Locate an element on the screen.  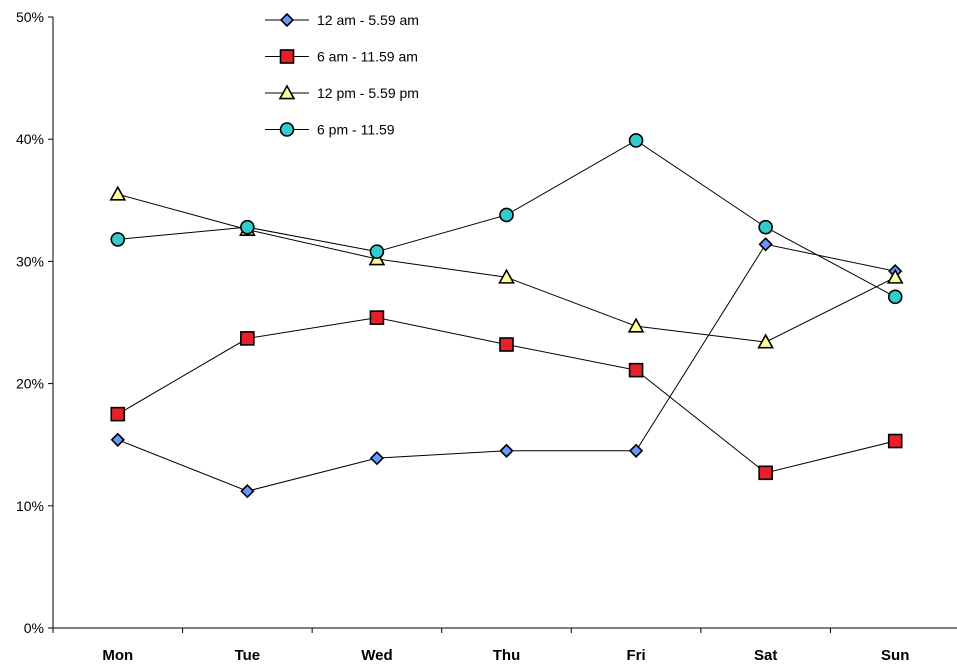
x-axis-ticks: Mon Tue Wed Thu Fri Sat Sun is located at coordinates (480, 646).